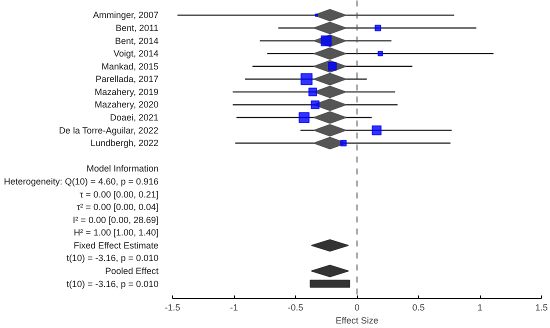 The width and height of the screenshot is (550, 328). I want to click on y-tick-label: Mankad, 2015, so click(130, 66).